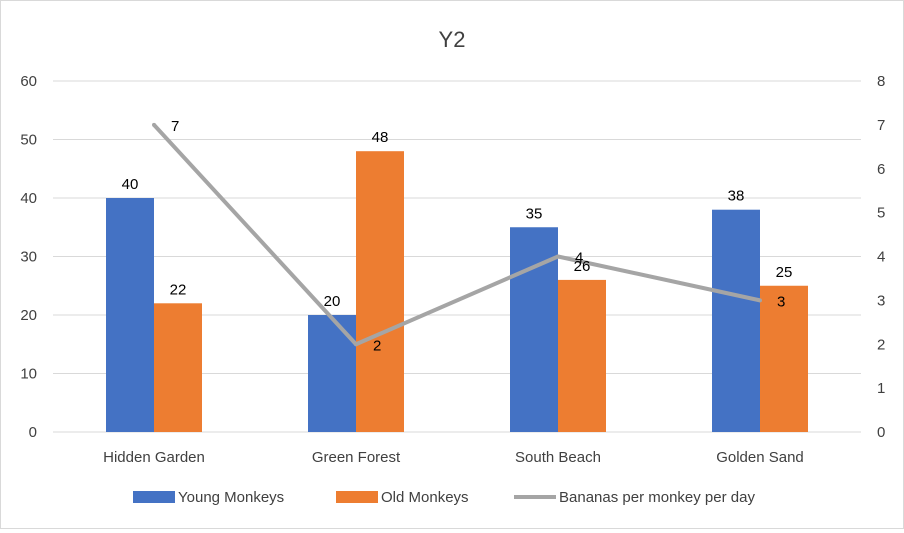 The height and width of the screenshot is (533, 904). I want to click on left-axis-ticks: 0 10 20 30 40 50 60, so click(28, 257).